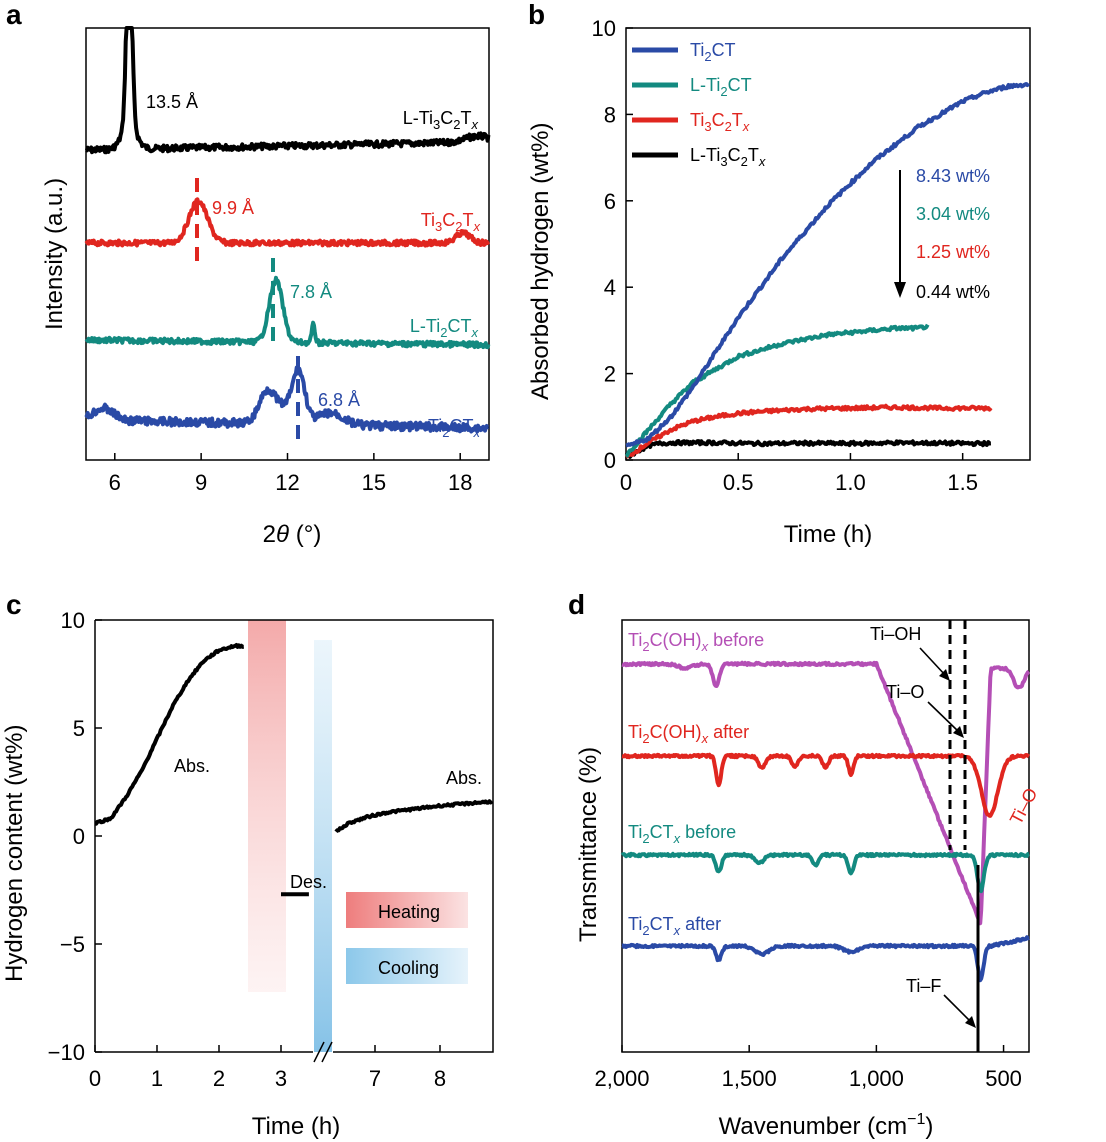 The width and height of the screenshot is (1106, 1142). What do you see at coordinates (464, 778) in the screenshot?
I see `annotation-abs-2: Abs.` at bounding box center [464, 778].